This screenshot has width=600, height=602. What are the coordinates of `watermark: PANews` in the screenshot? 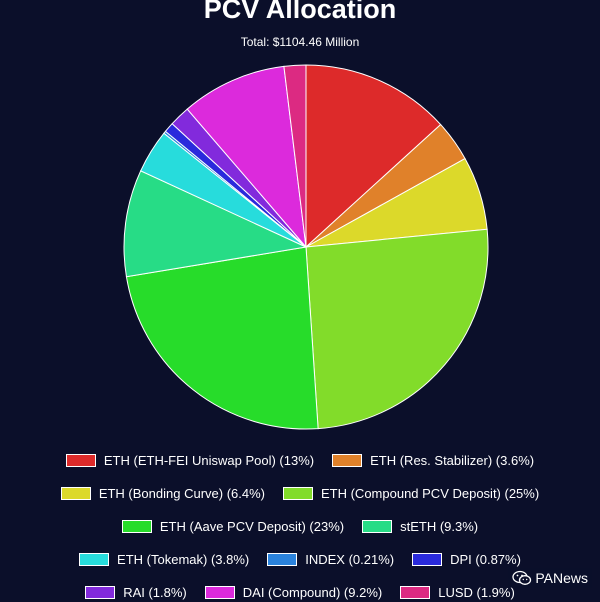 It's located at (550, 578).